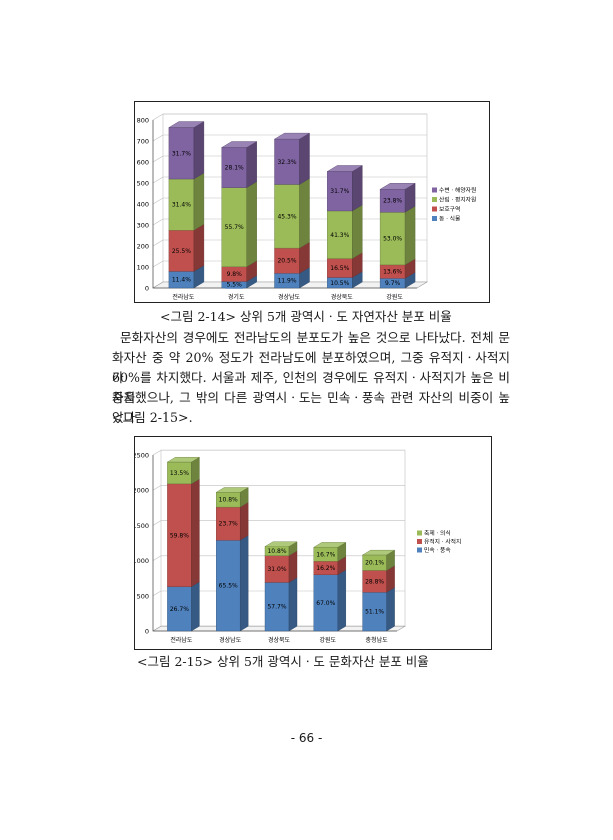  What do you see at coordinates (147, 289) in the screenshot?
I see `y-tick-label: 0` at bounding box center [147, 289].